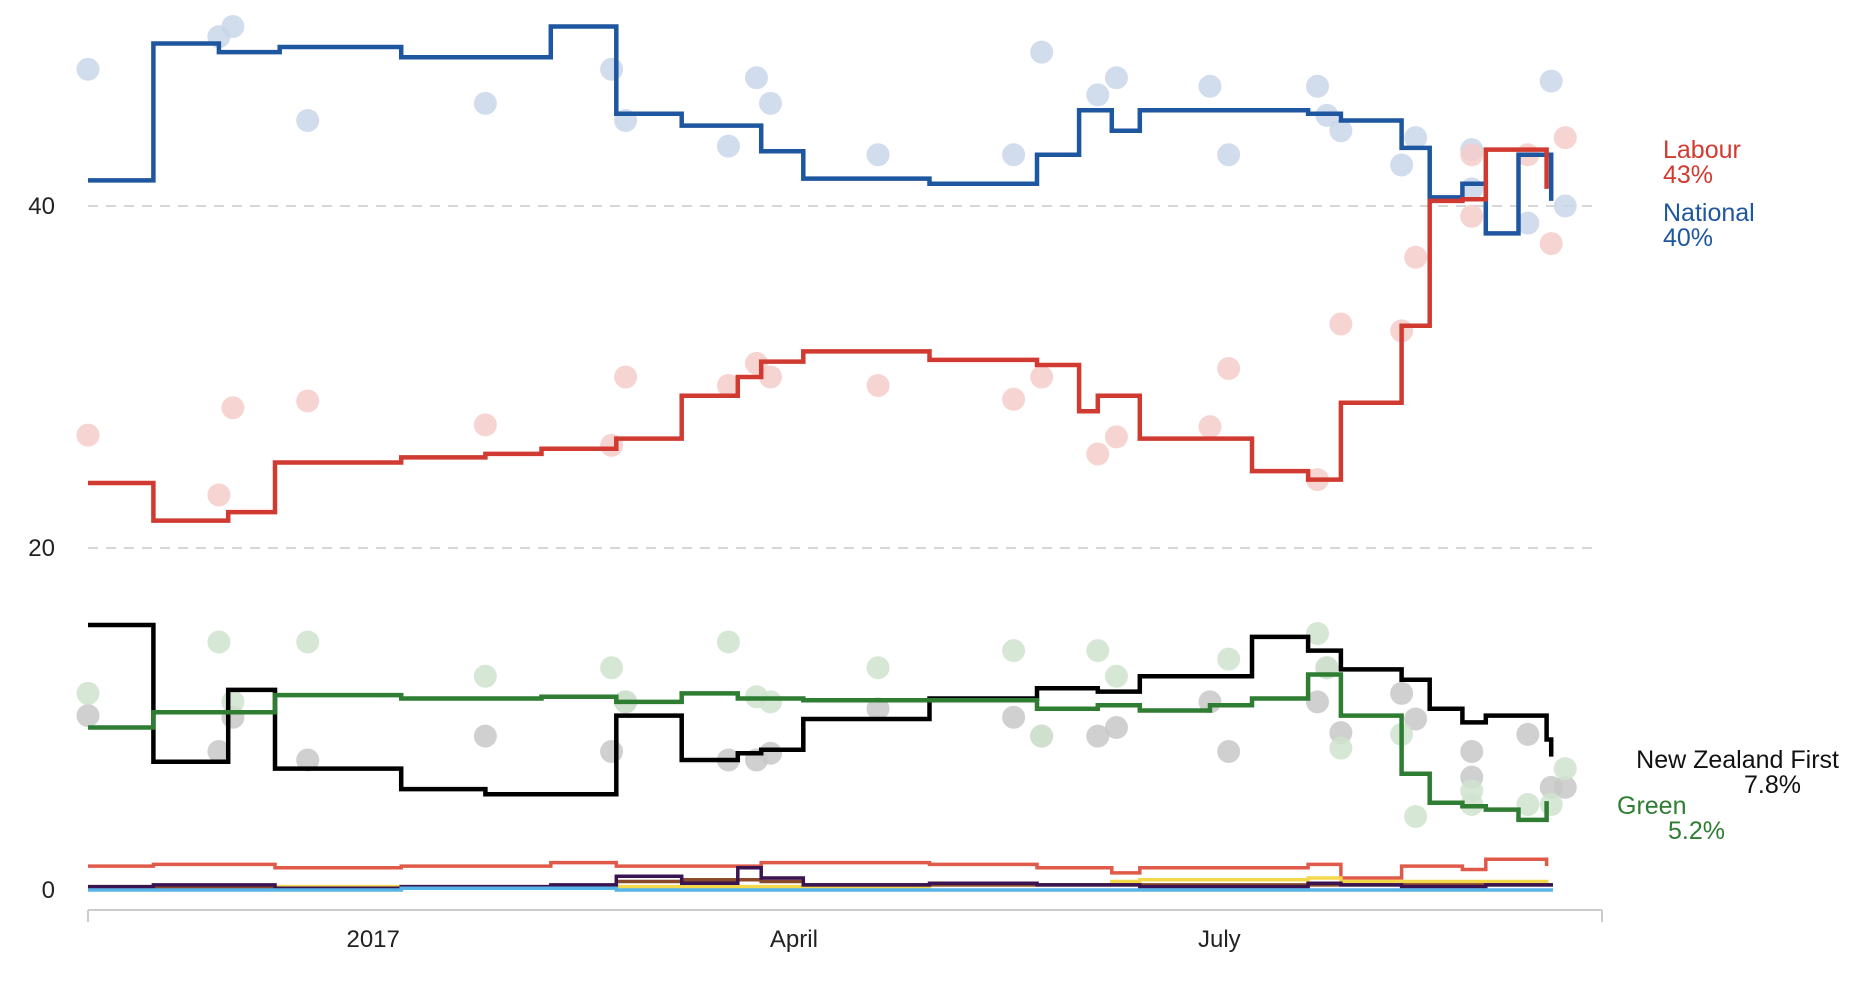 Image resolution: width=1858 pixels, height=996 pixels. Describe the element at coordinates (1709, 213) in the screenshot. I see `end-label-name-national: National` at that location.